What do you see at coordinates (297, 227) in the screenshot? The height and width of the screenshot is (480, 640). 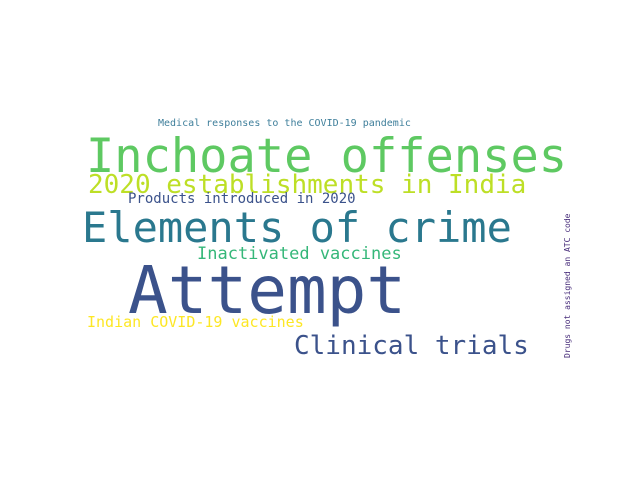 I see `word-elements-of-crime: Elements of crime` at bounding box center [297, 227].